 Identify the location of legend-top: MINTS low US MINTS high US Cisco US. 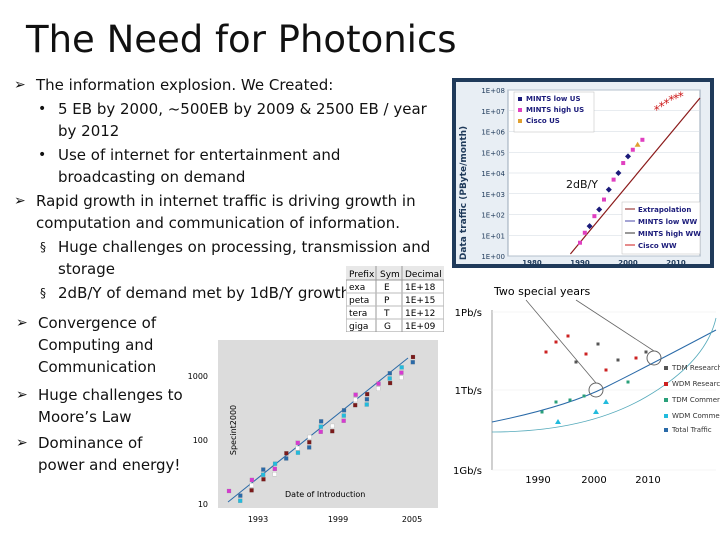
(554, 112).